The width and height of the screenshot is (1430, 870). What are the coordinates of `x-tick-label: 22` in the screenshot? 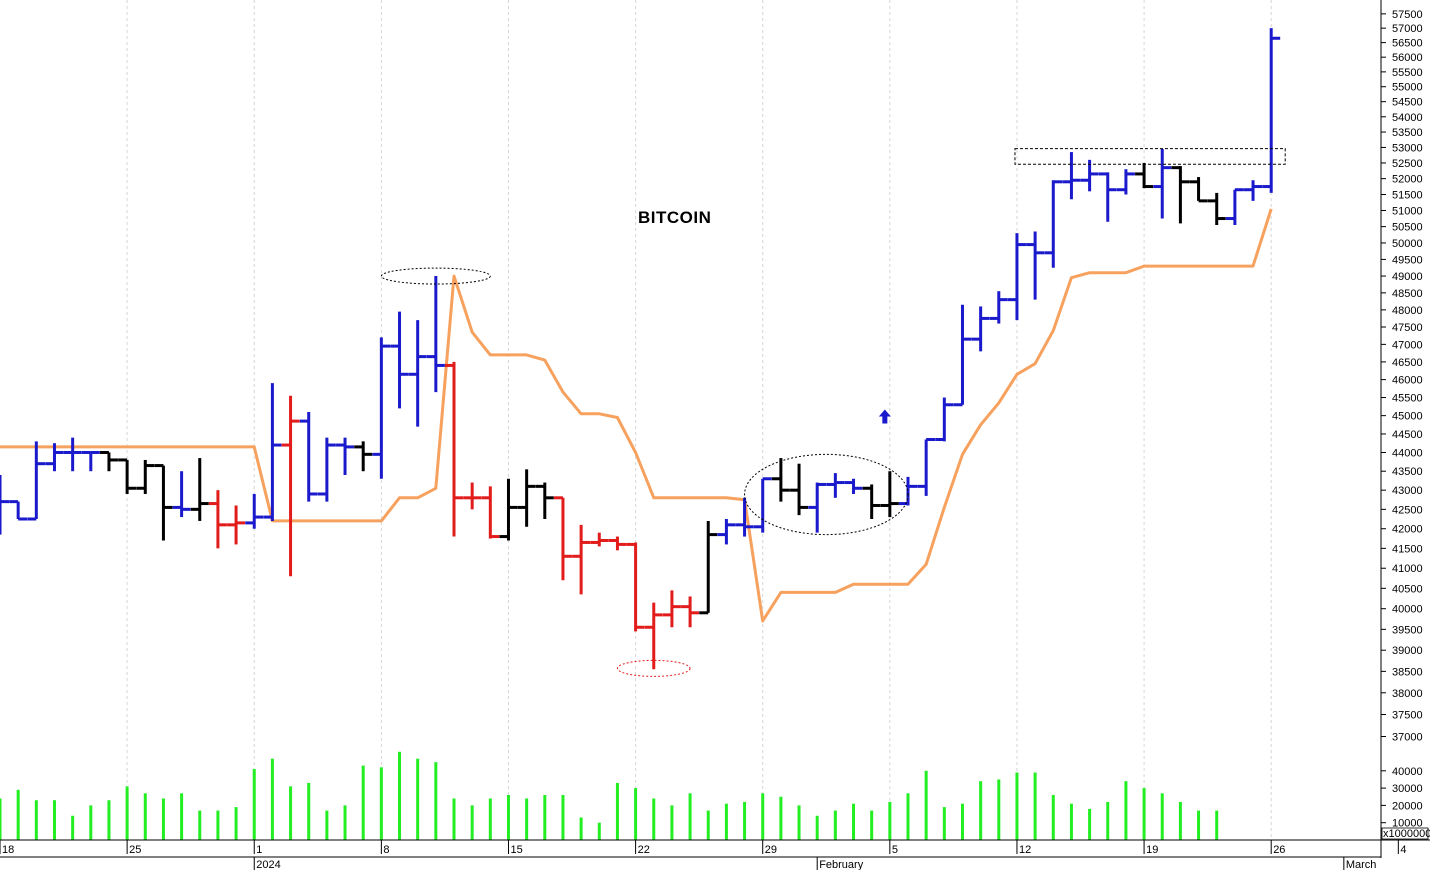 It's located at (644, 850).